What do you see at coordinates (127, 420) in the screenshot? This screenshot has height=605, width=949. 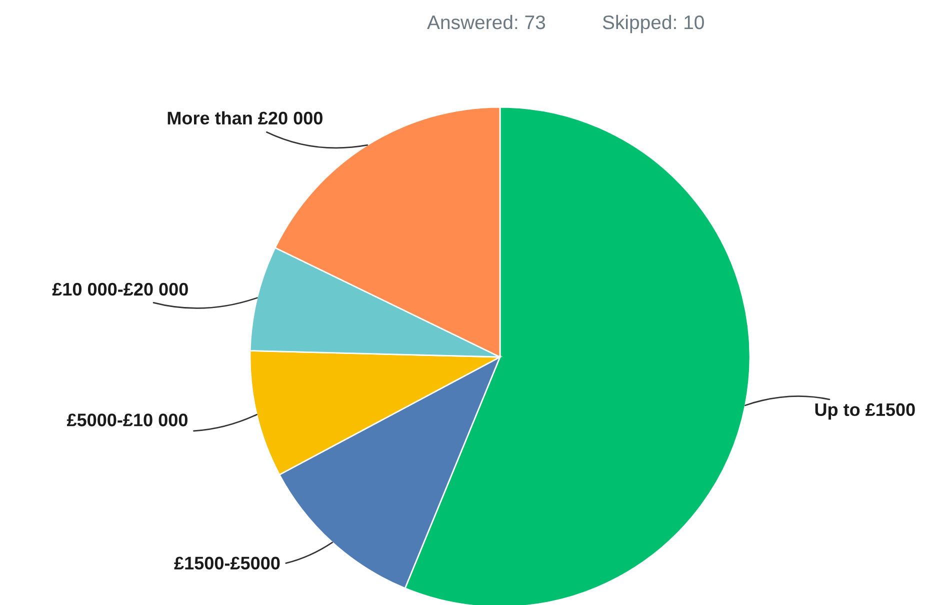 I see `slice-label: £5000-£10 000` at bounding box center [127, 420].